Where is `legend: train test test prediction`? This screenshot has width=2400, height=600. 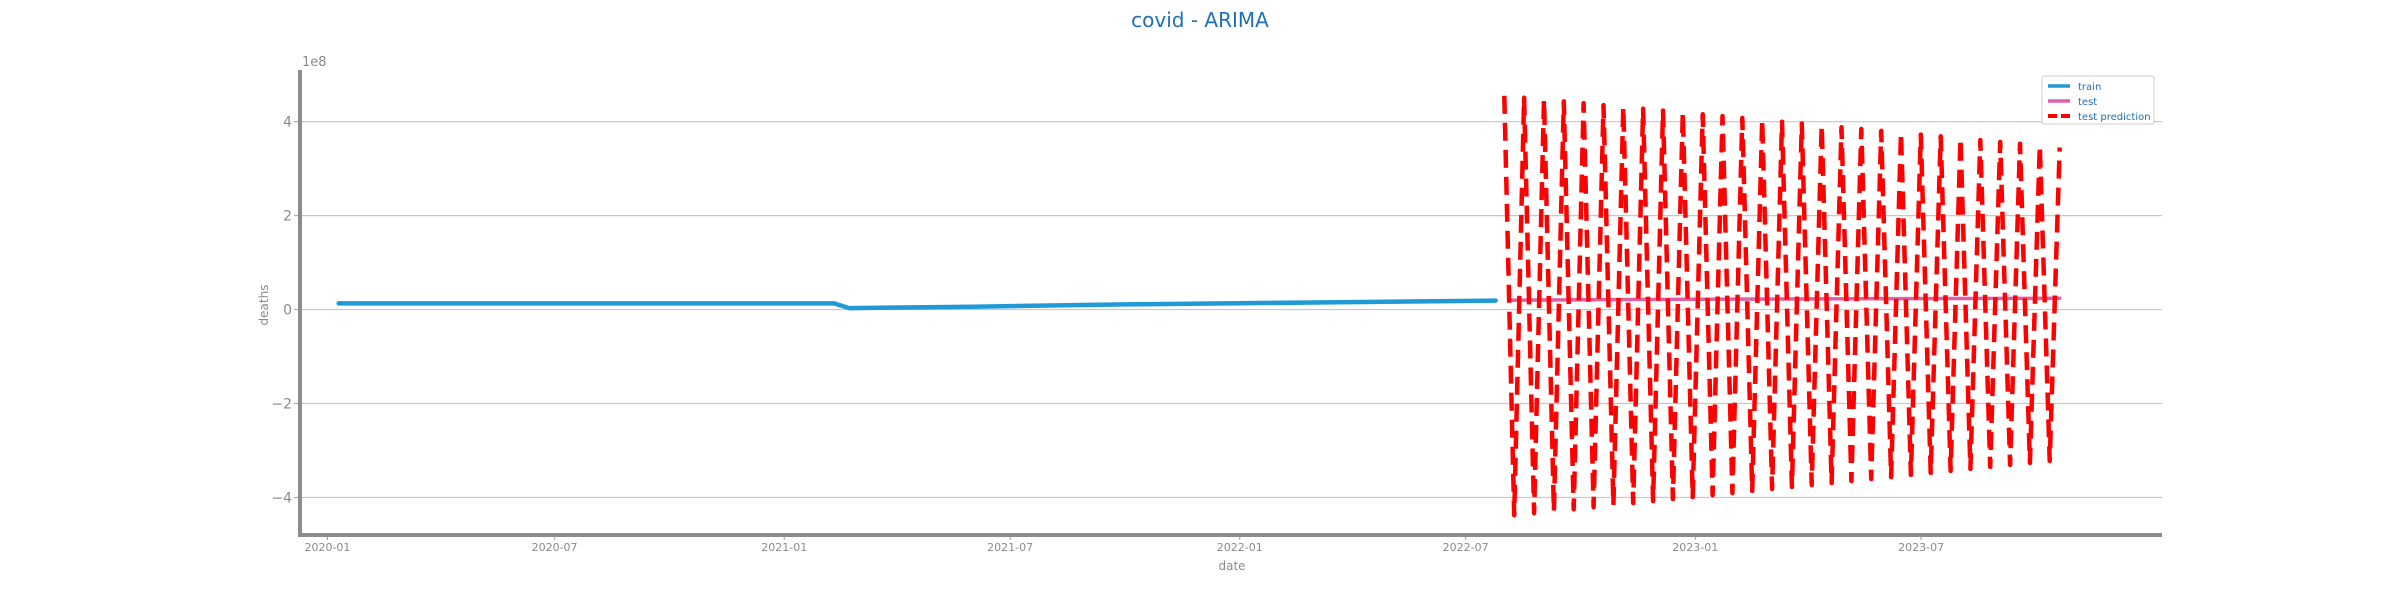 legend: train test test prediction is located at coordinates (2098, 100).